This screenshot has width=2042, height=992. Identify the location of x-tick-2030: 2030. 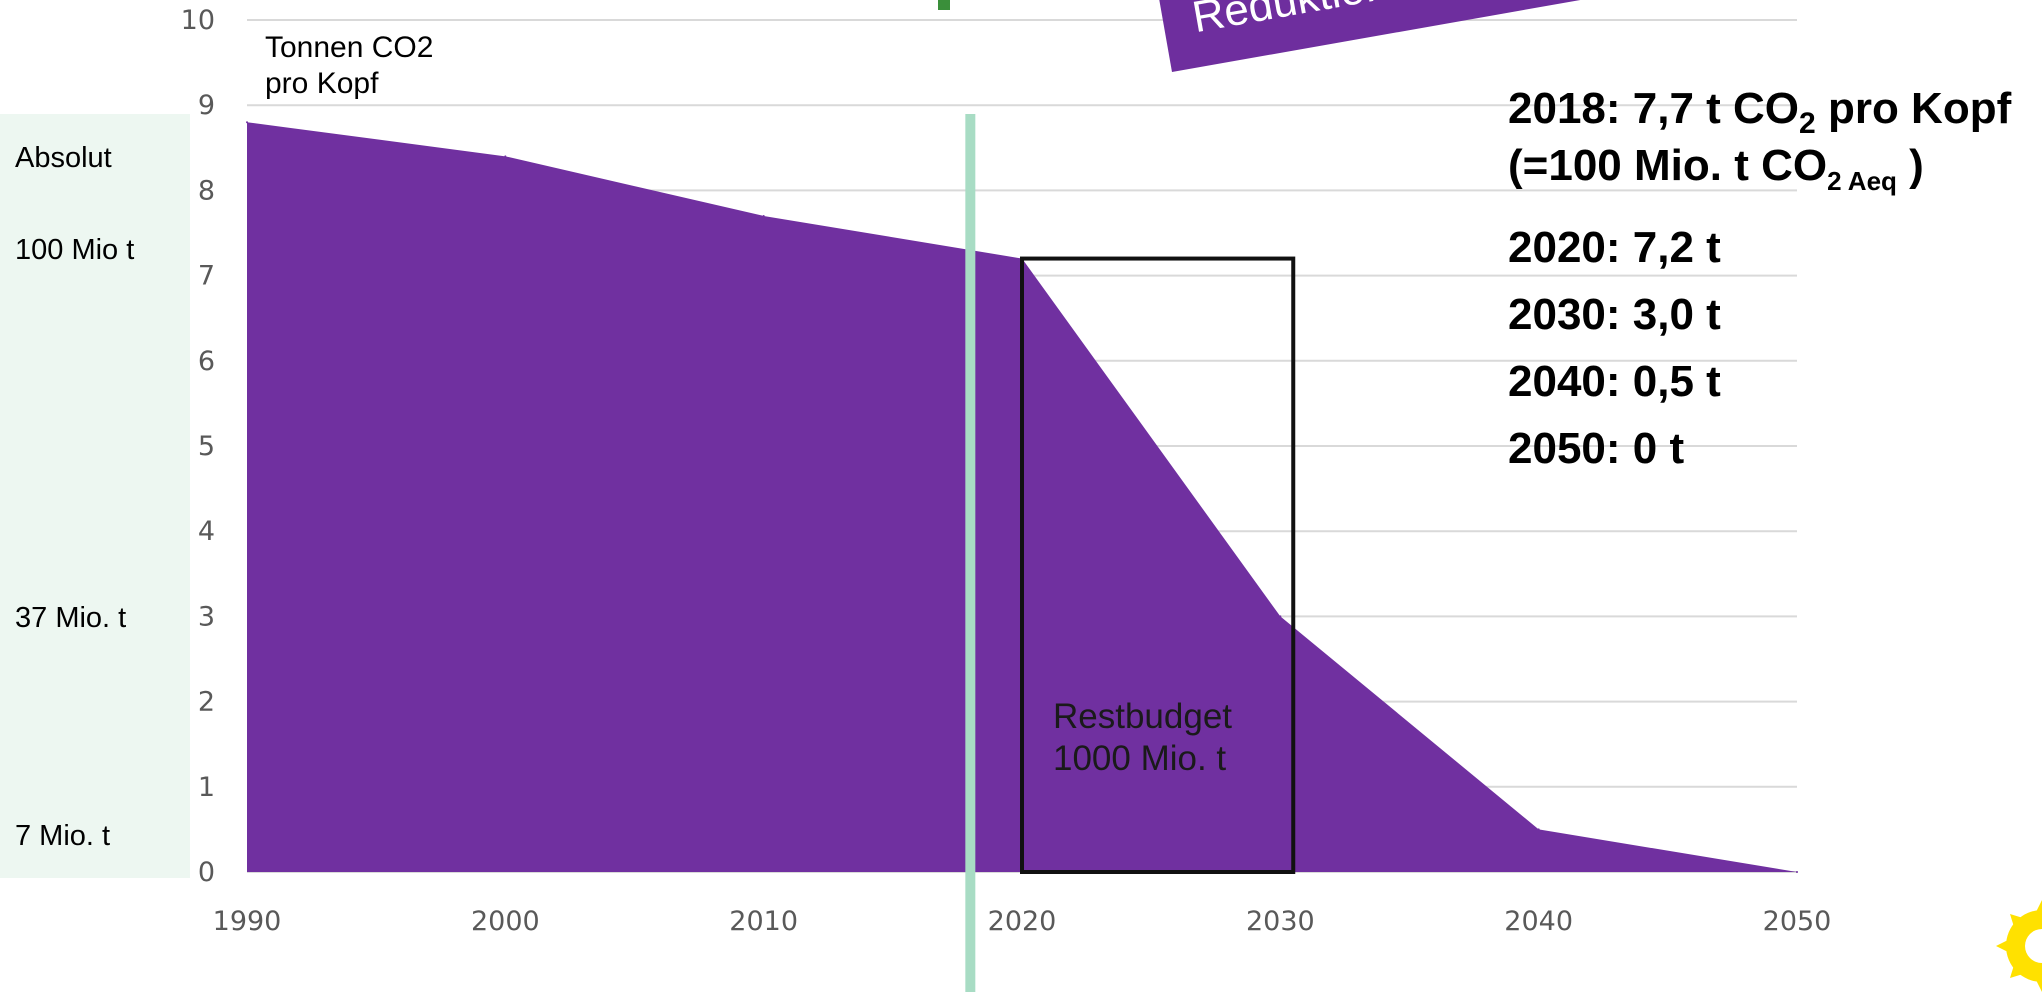
(1280, 921).